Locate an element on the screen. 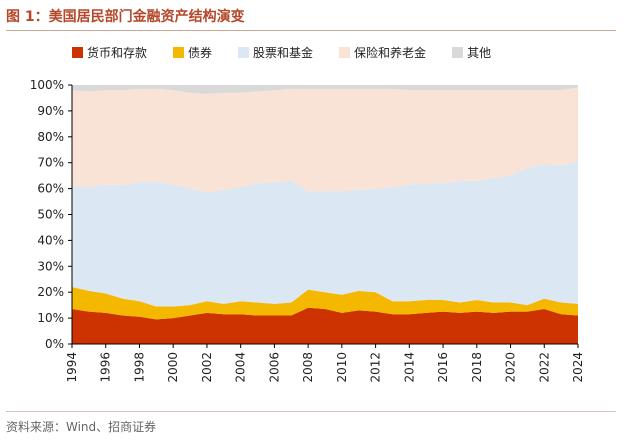 This screenshot has height=445, width=626. figure-source: 资料来源：Wind、招商证券 is located at coordinates (81, 427).